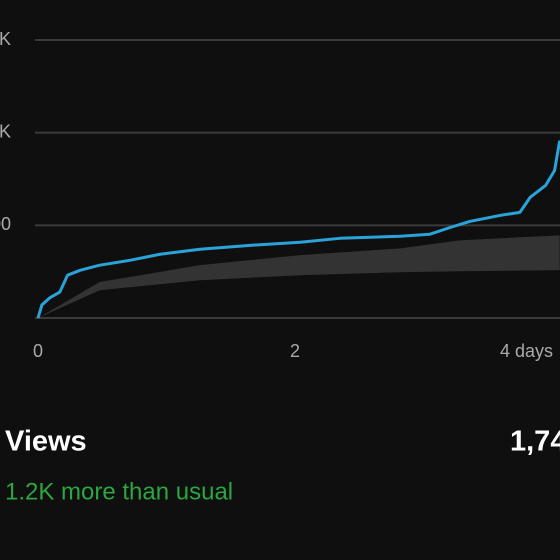  What do you see at coordinates (5, 39) in the screenshot?
I see `y-tick-label: 1.5K` at bounding box center [5, 39].